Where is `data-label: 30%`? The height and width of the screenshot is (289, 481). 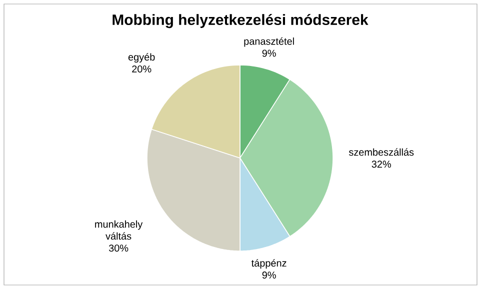
data-label: 30% is located at coordinates (118, 248).